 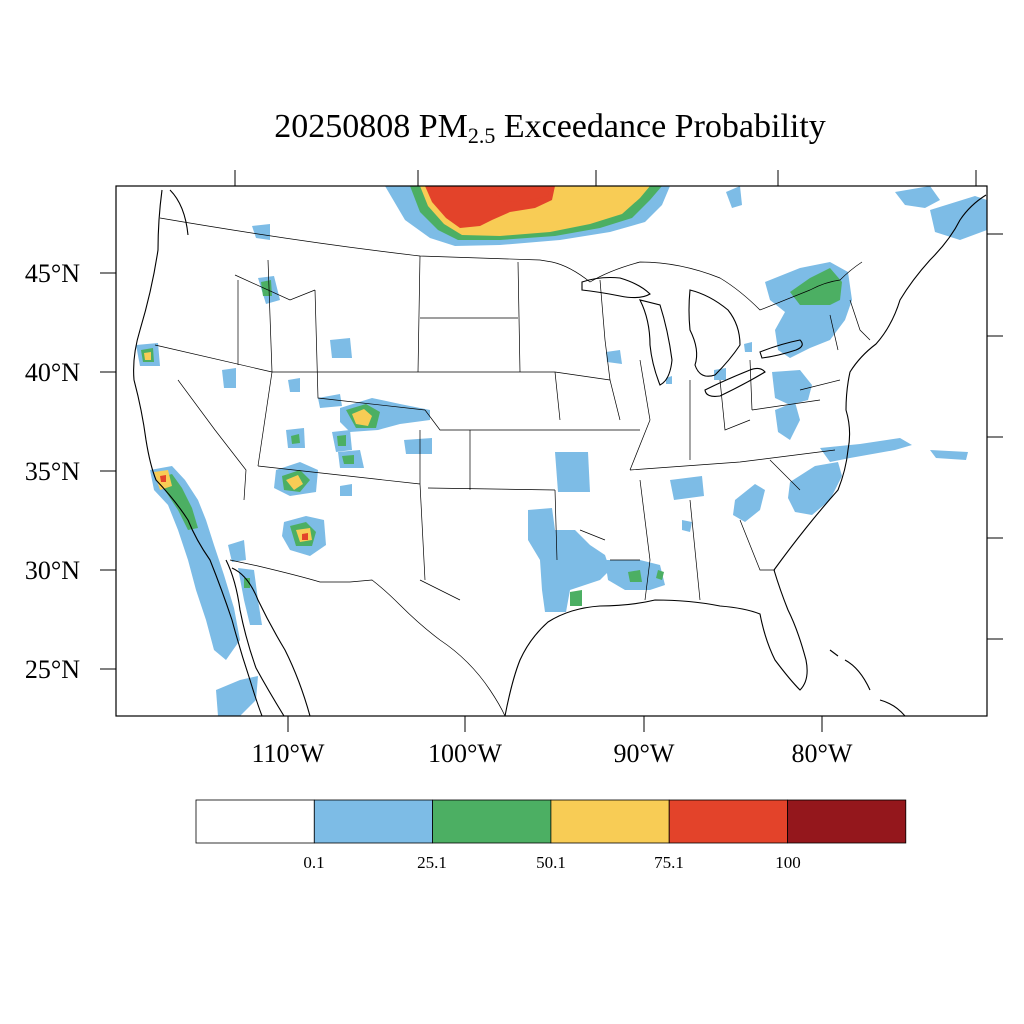 I want to click on longitude-labels: 110°W 100°W 90°W 80°W, so click(x=552, y=753).